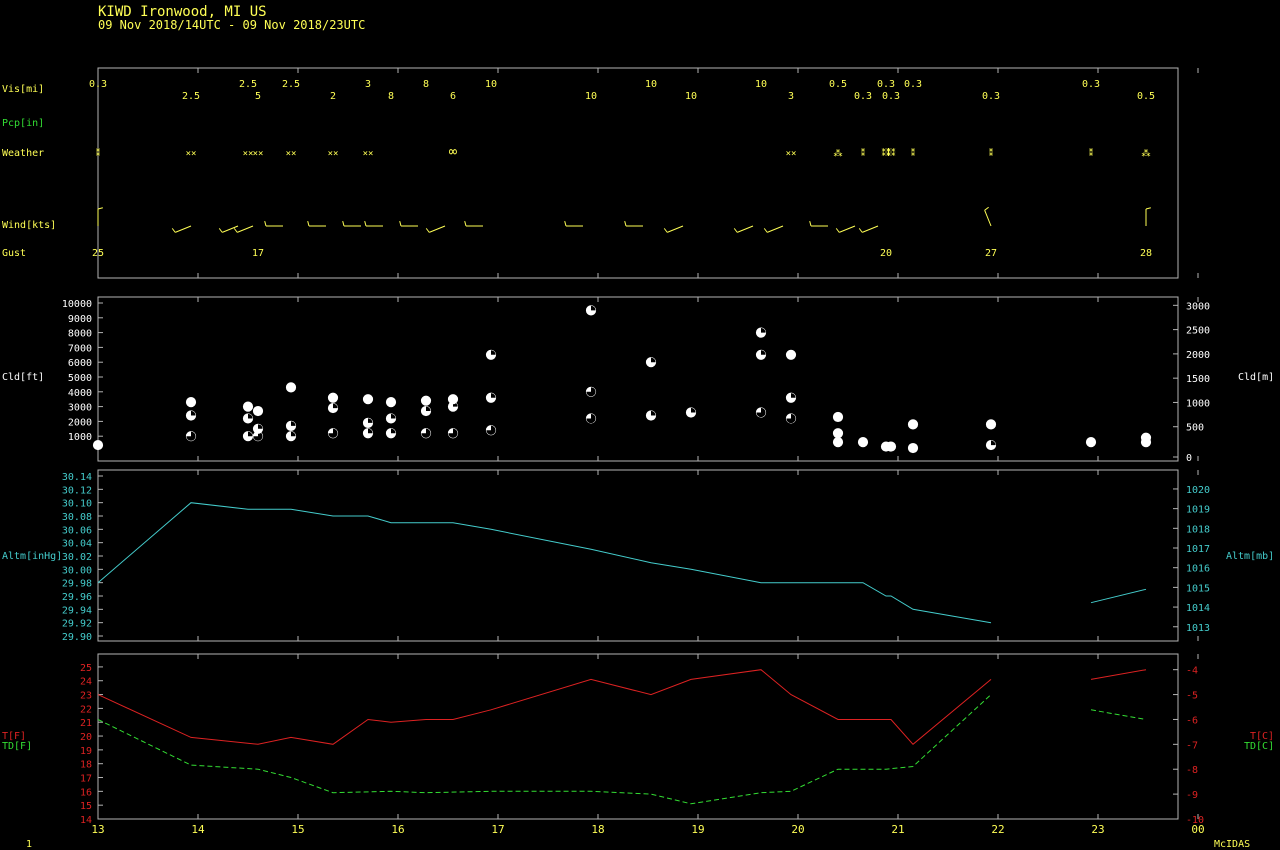  I want to click on cld-m-label: Cld[m], so click(1256, 377).